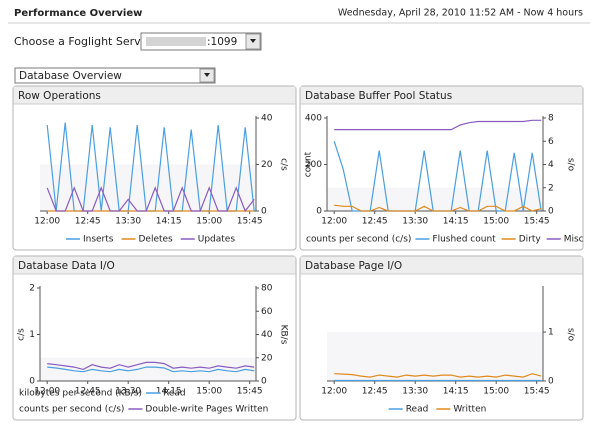  I want to click on server-select: :1099, so click(201, 41).